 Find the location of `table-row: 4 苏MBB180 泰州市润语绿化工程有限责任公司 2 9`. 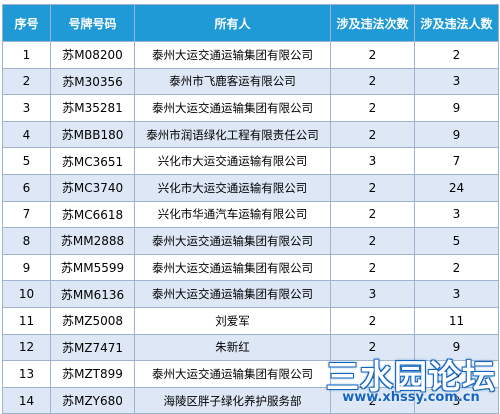

table-row: 4 苏MBB180 泰州市润语绿化工程有限责任公司 2 9 is located at coordinates (250, 134).